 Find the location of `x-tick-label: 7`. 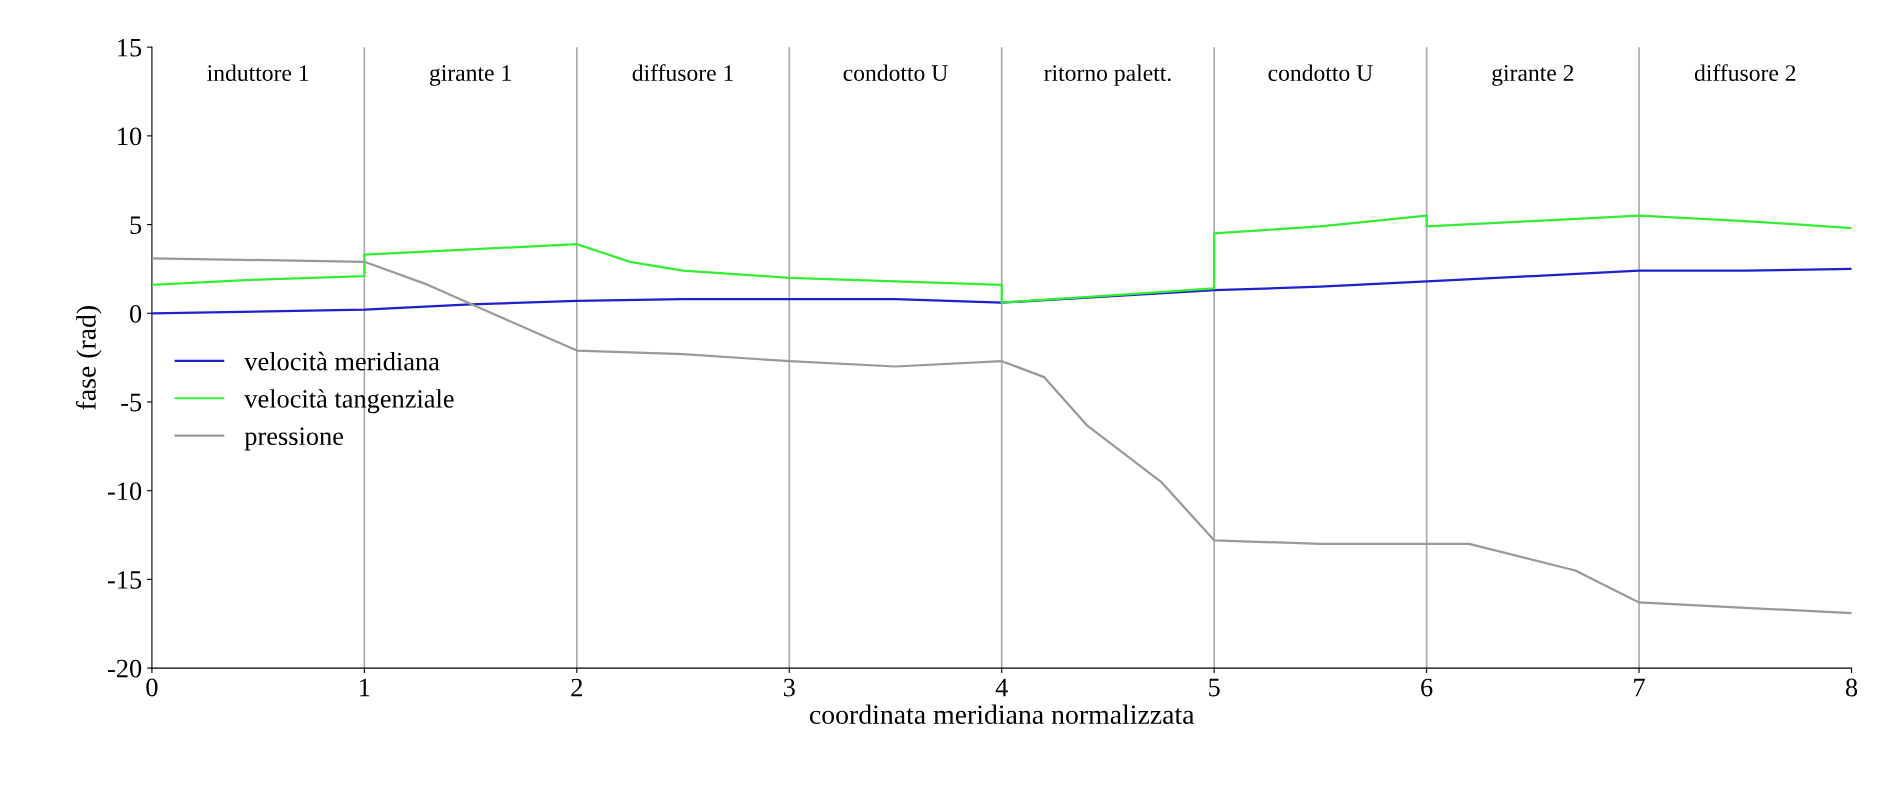

x-tick-label: 7 is located at coordinates (1639, 687).